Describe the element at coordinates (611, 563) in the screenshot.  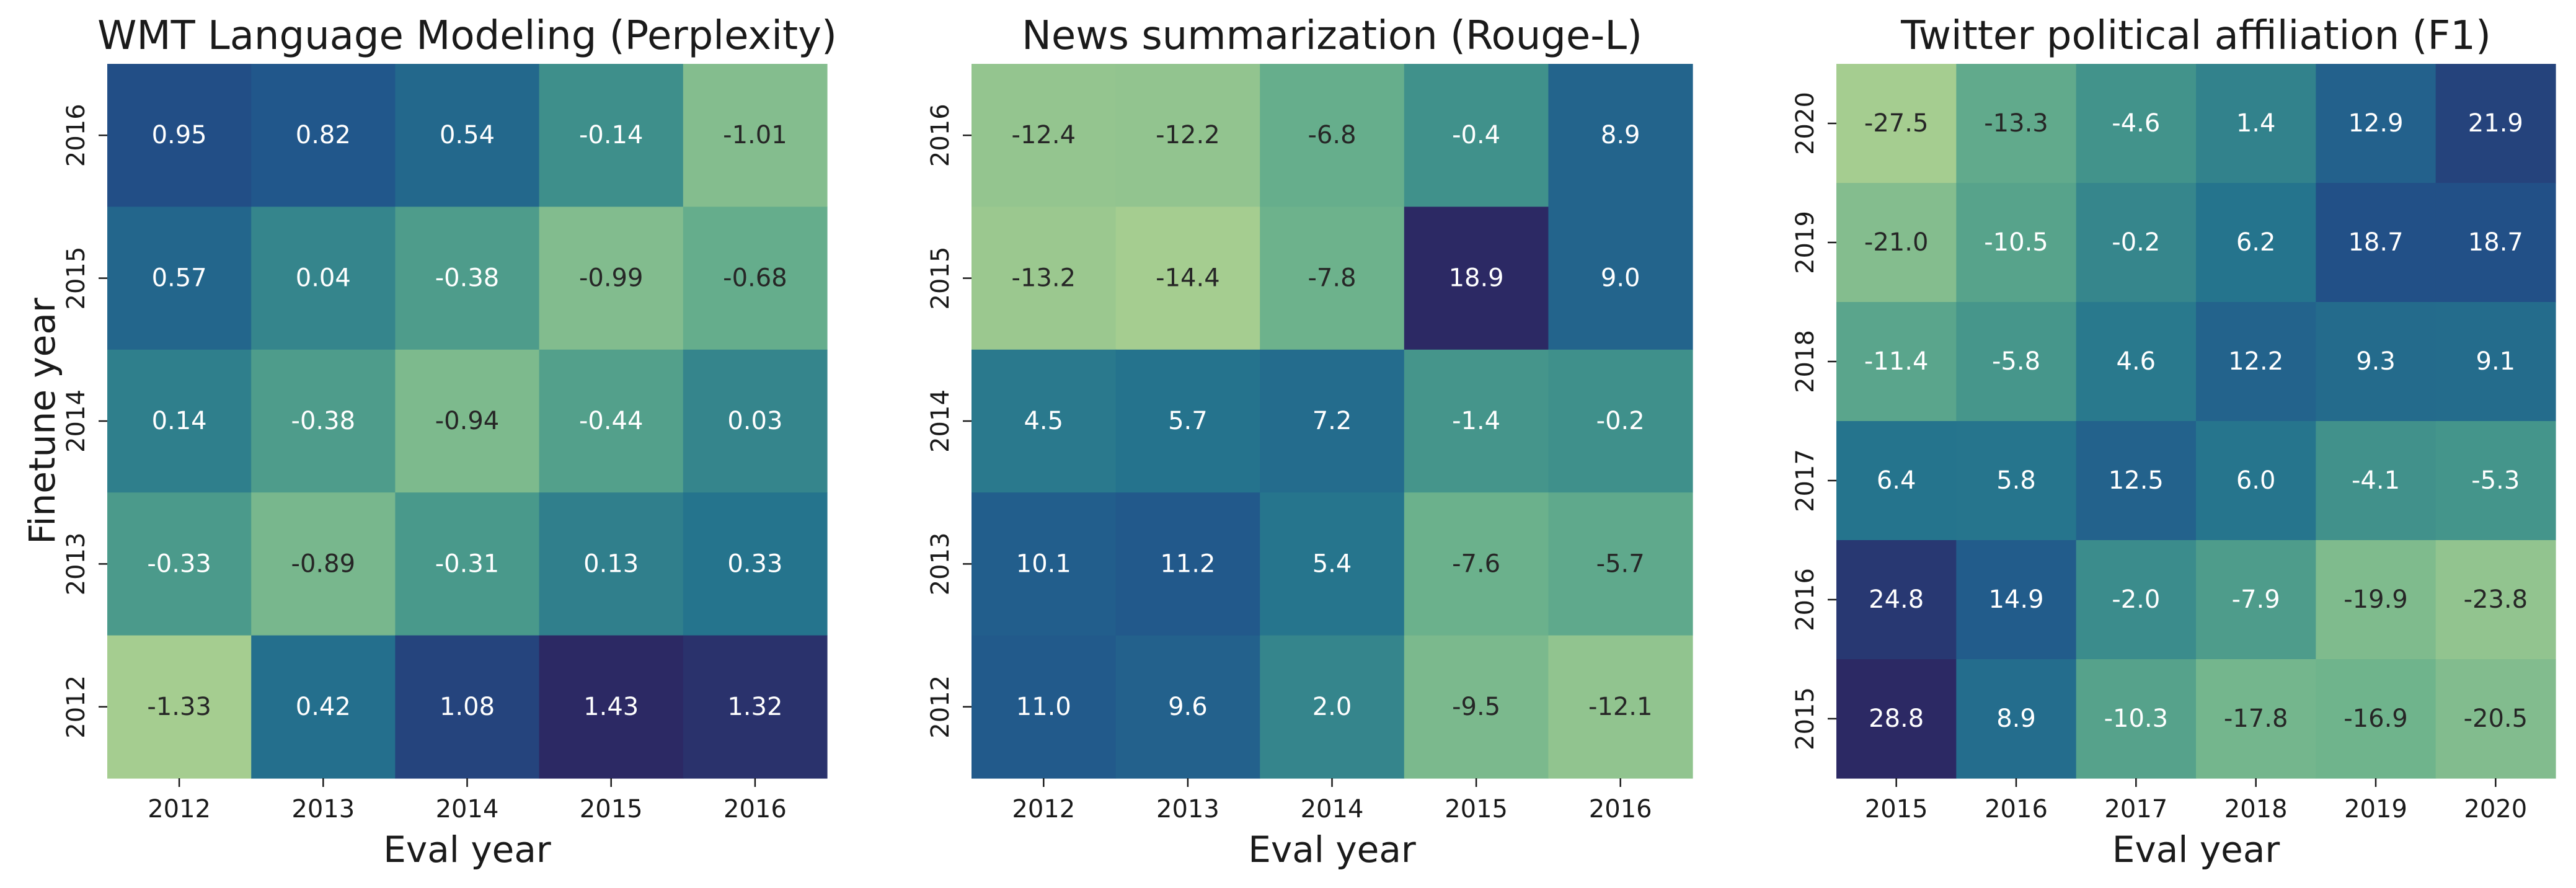
I see `cell-value-label: 0.13` at that location.